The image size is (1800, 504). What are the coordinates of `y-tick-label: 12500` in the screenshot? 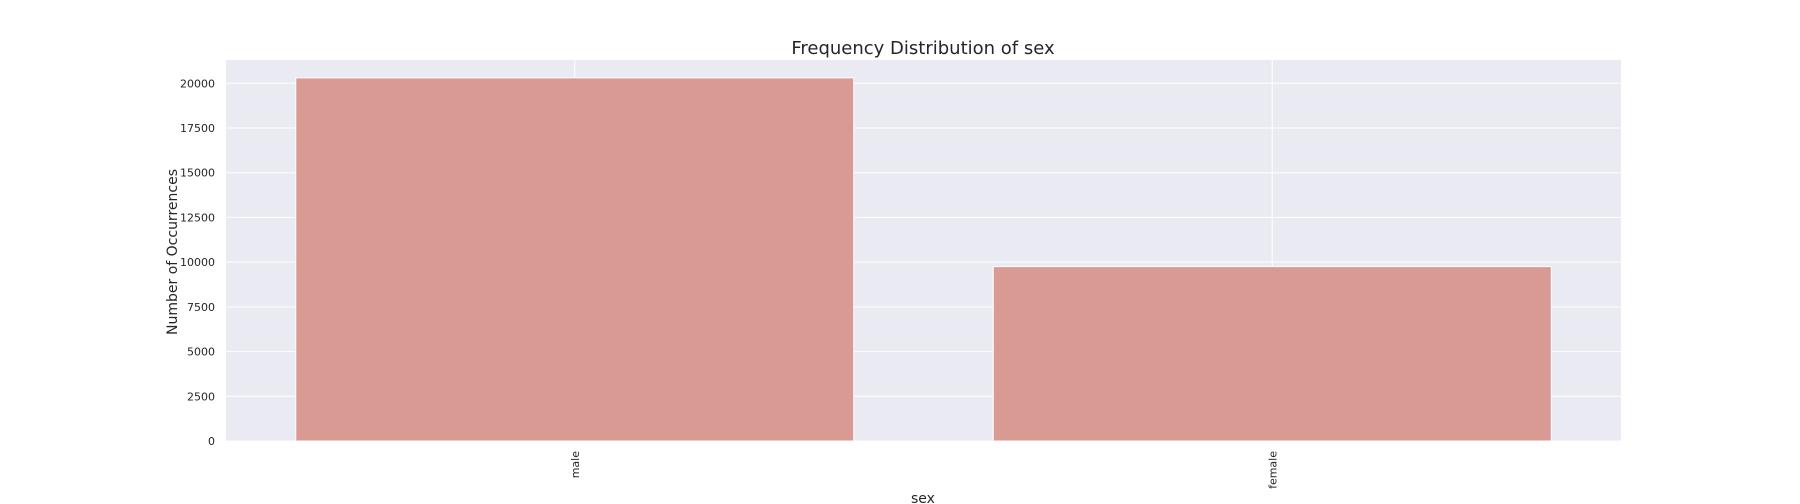 It's located at (197, 217).